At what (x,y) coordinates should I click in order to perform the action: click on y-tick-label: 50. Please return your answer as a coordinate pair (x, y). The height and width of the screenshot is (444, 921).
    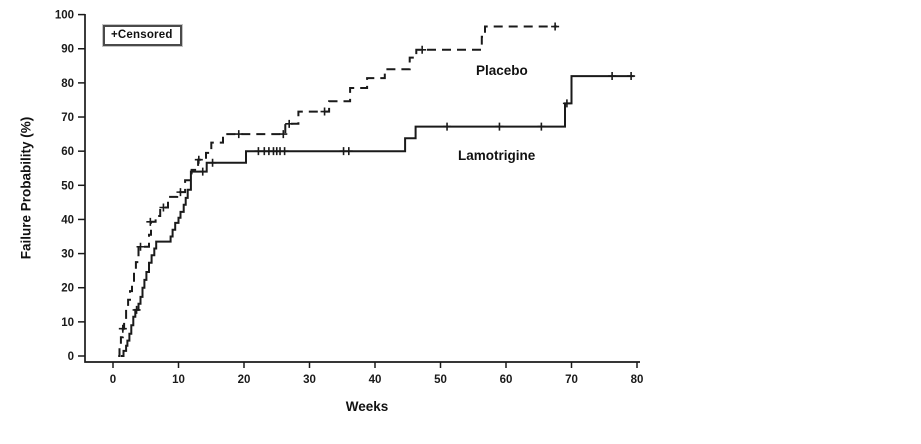
    Looking at the image, I should click on (67, 186).